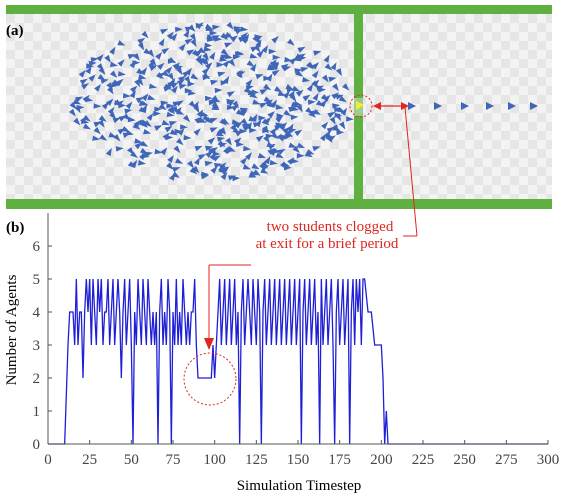 Image resolution: width=563 pixels, height=497 pixels. What do you see at coordinates (89, 460) in the screenshot?
I see `x-tick-label: 25` at bounding box center [89, 460].